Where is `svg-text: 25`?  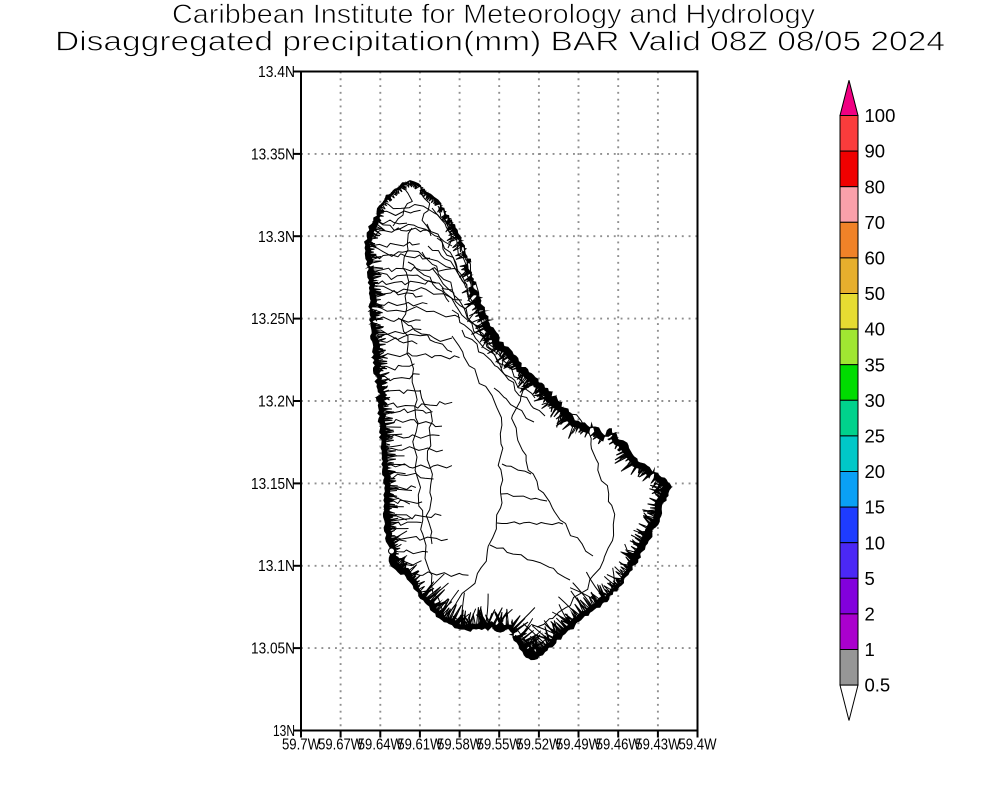
svg-text: 25 is located at coordinates (875, 436).